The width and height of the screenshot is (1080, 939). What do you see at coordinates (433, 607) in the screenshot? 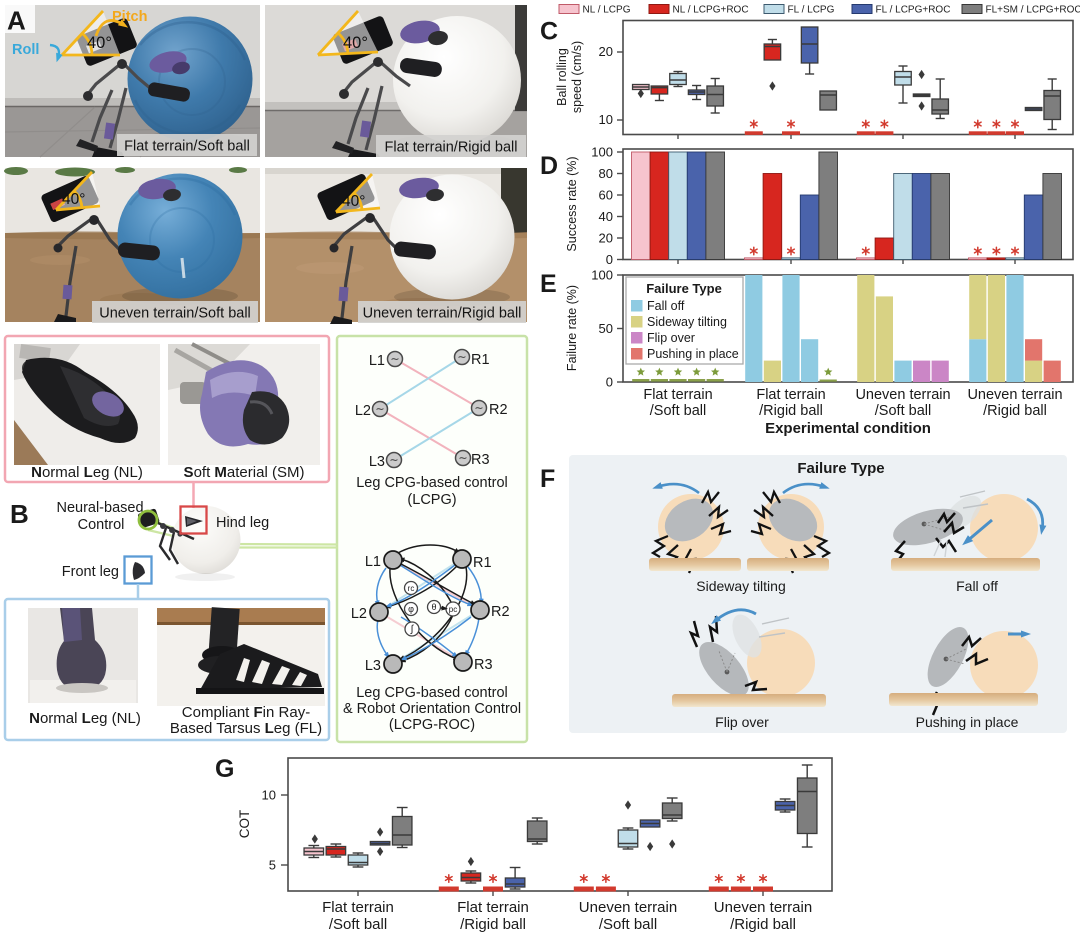
I see `svg-text: θ` at bounding box center [433, 607].